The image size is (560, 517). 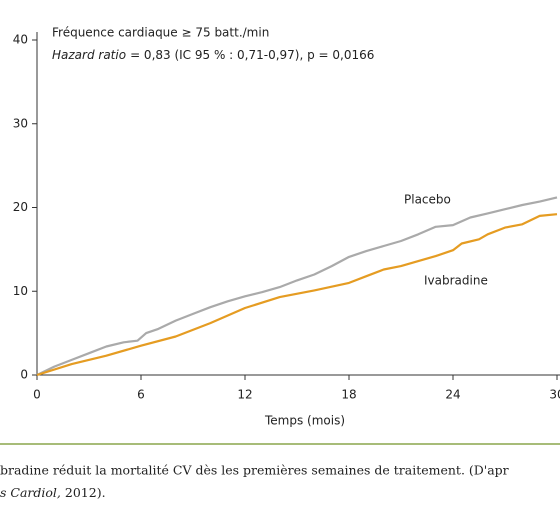 I want to click on series-label: Placebo, so click(x=427, y=200).